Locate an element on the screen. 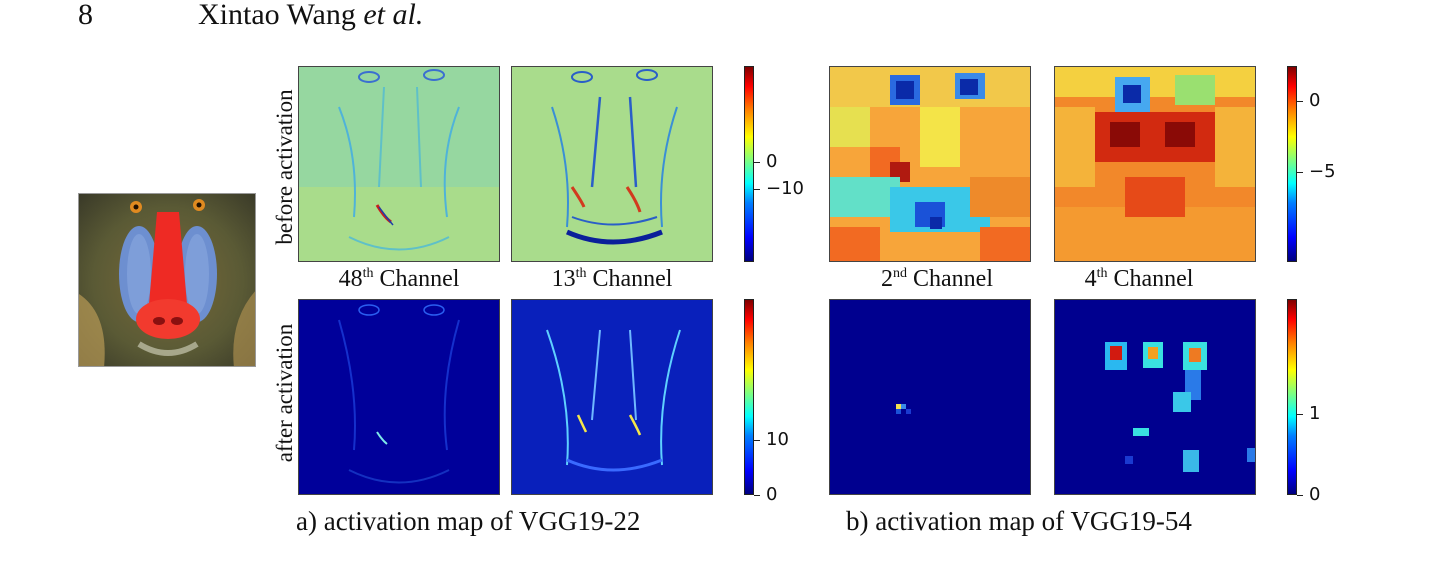 This screenshot has height=568, width=1440. author-line: Xintao Wang et al. is located at coordinates (310, 15).